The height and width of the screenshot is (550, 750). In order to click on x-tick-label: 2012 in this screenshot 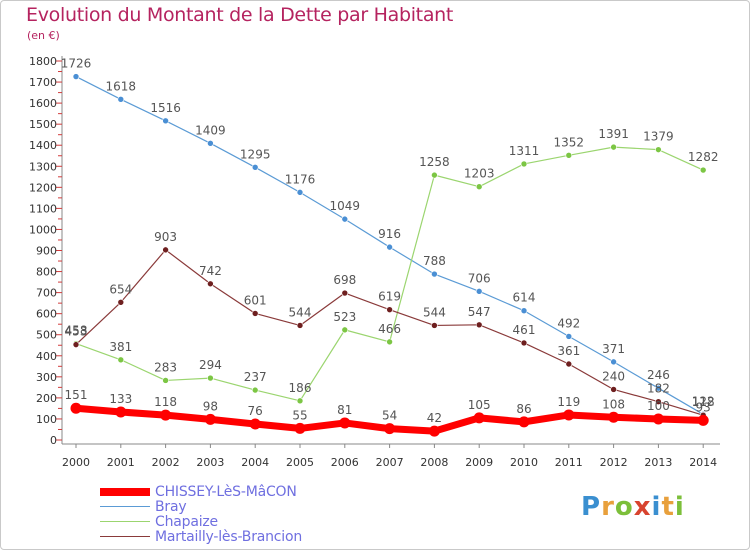, I will do `click(614, 462)`.